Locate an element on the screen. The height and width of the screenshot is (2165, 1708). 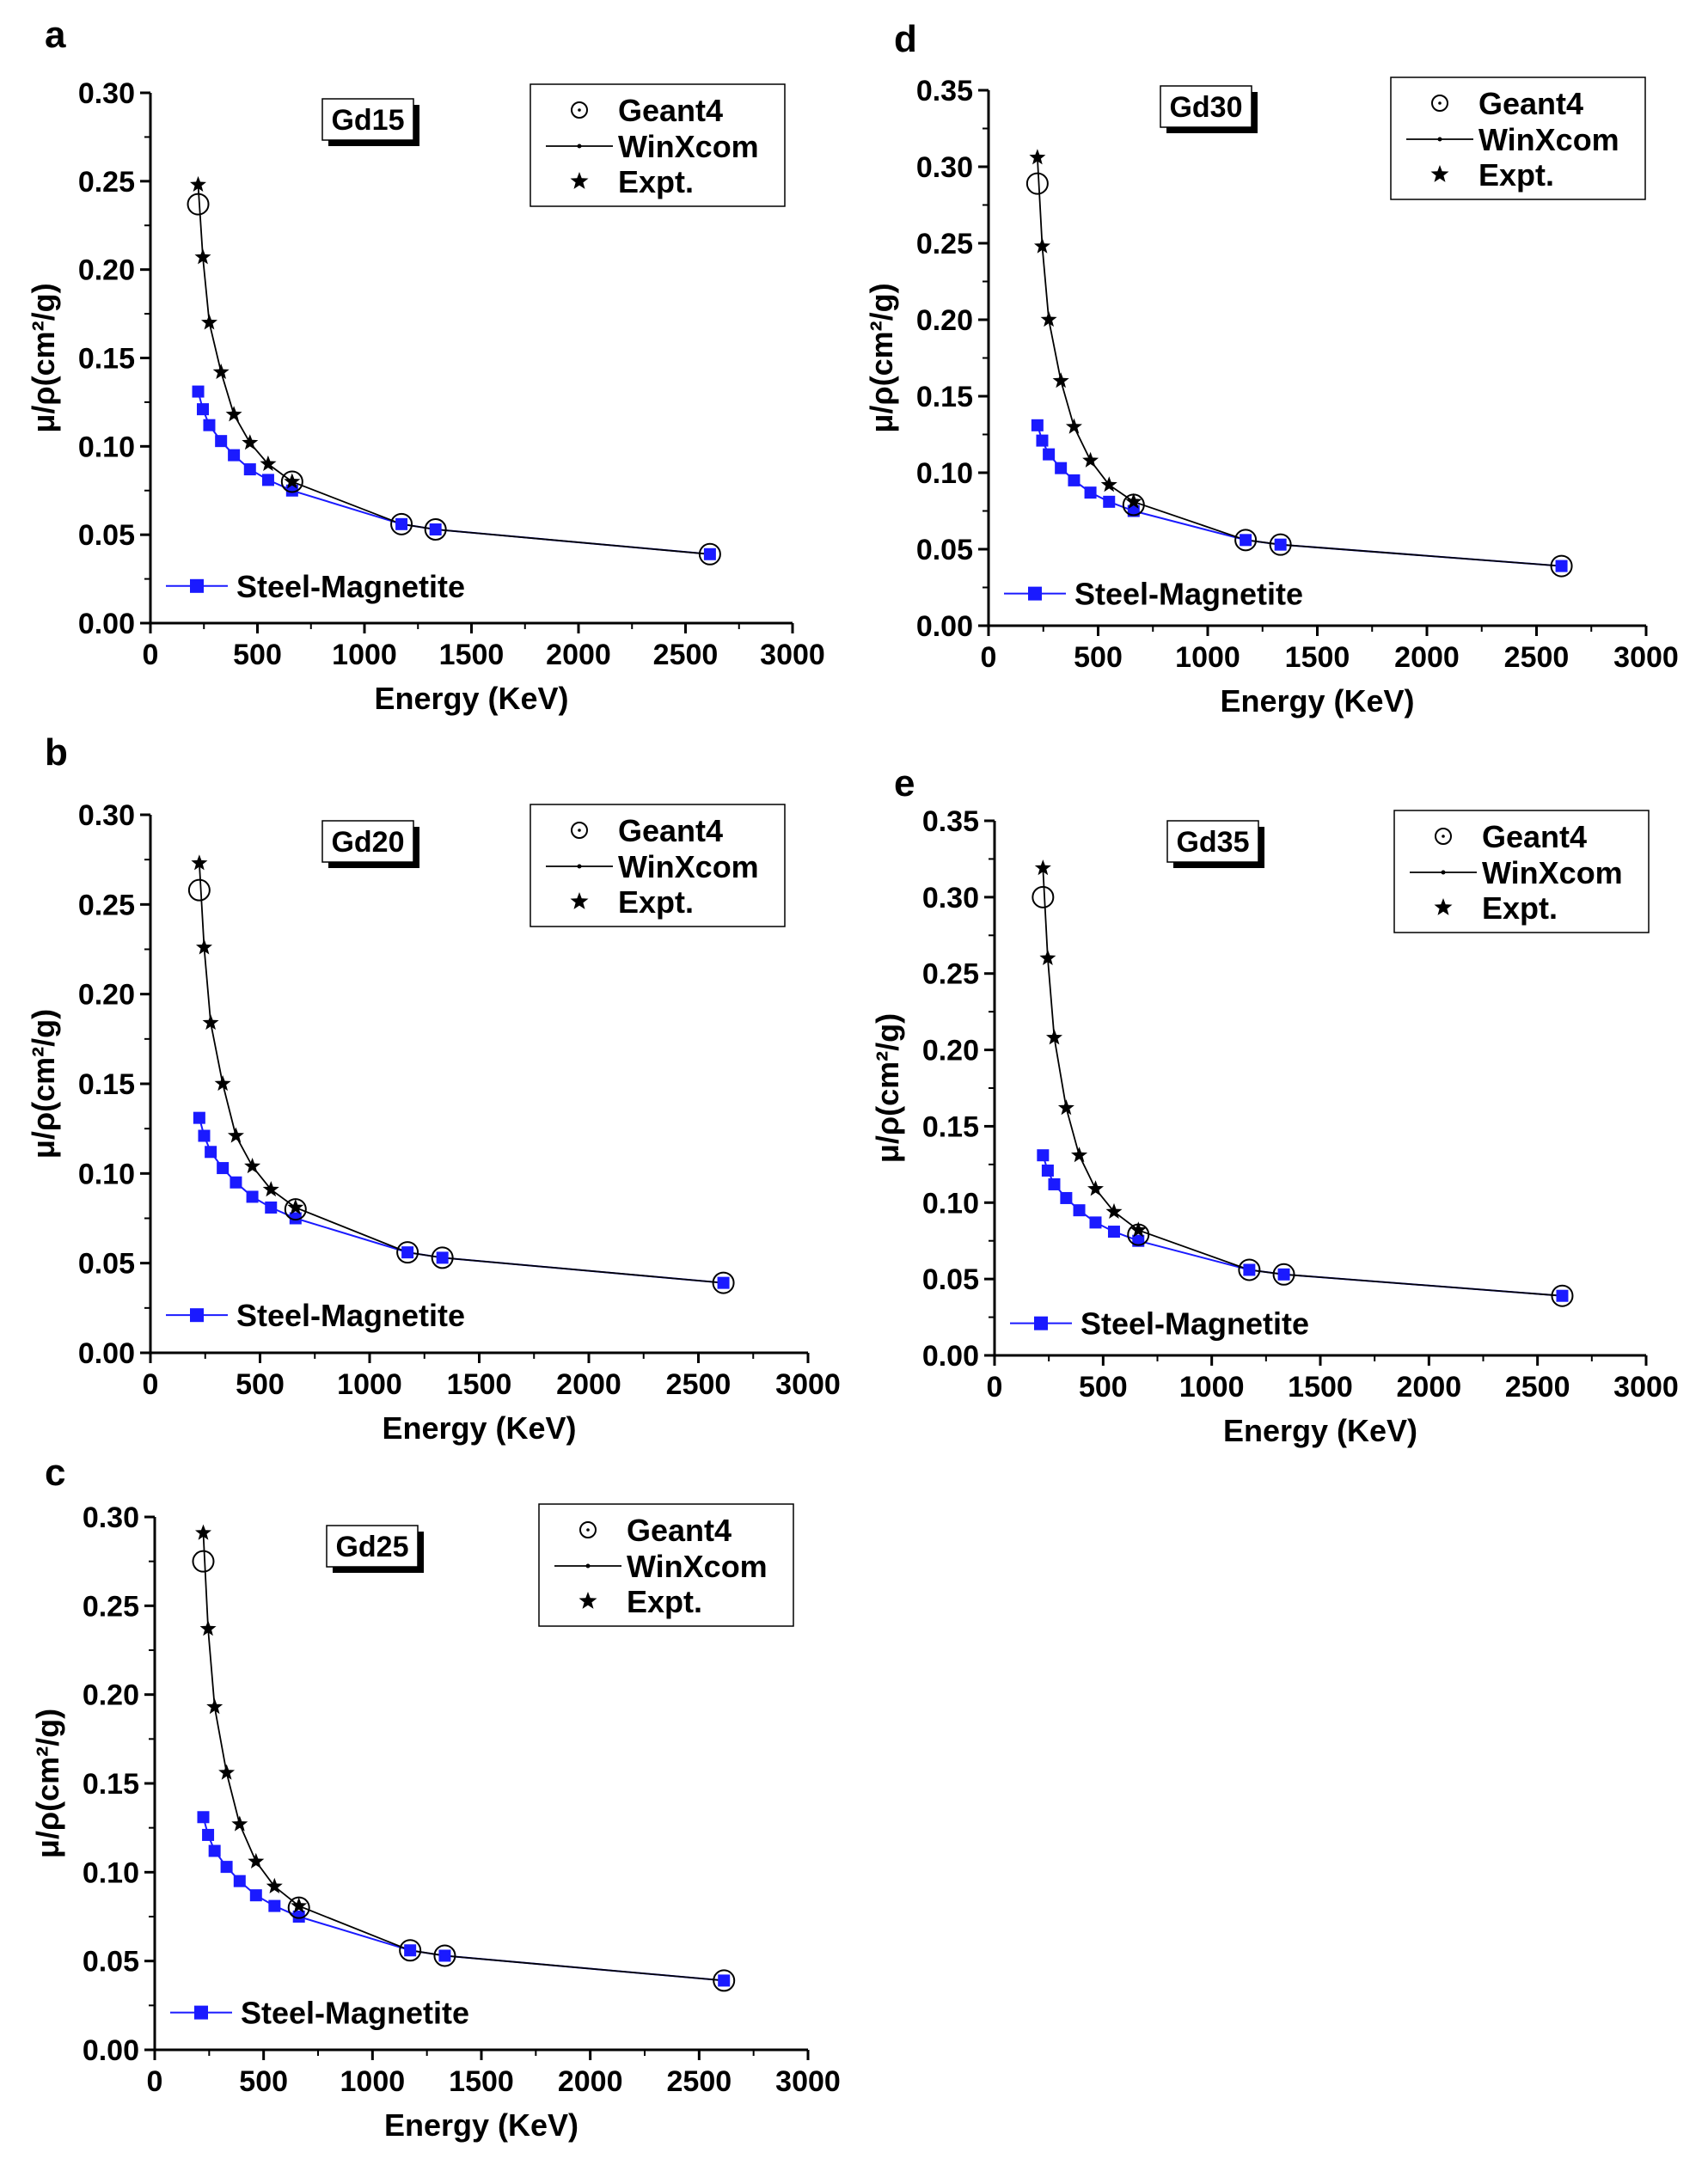
sample-tag-label: Gd25 is located at coordinates (371, 1547).